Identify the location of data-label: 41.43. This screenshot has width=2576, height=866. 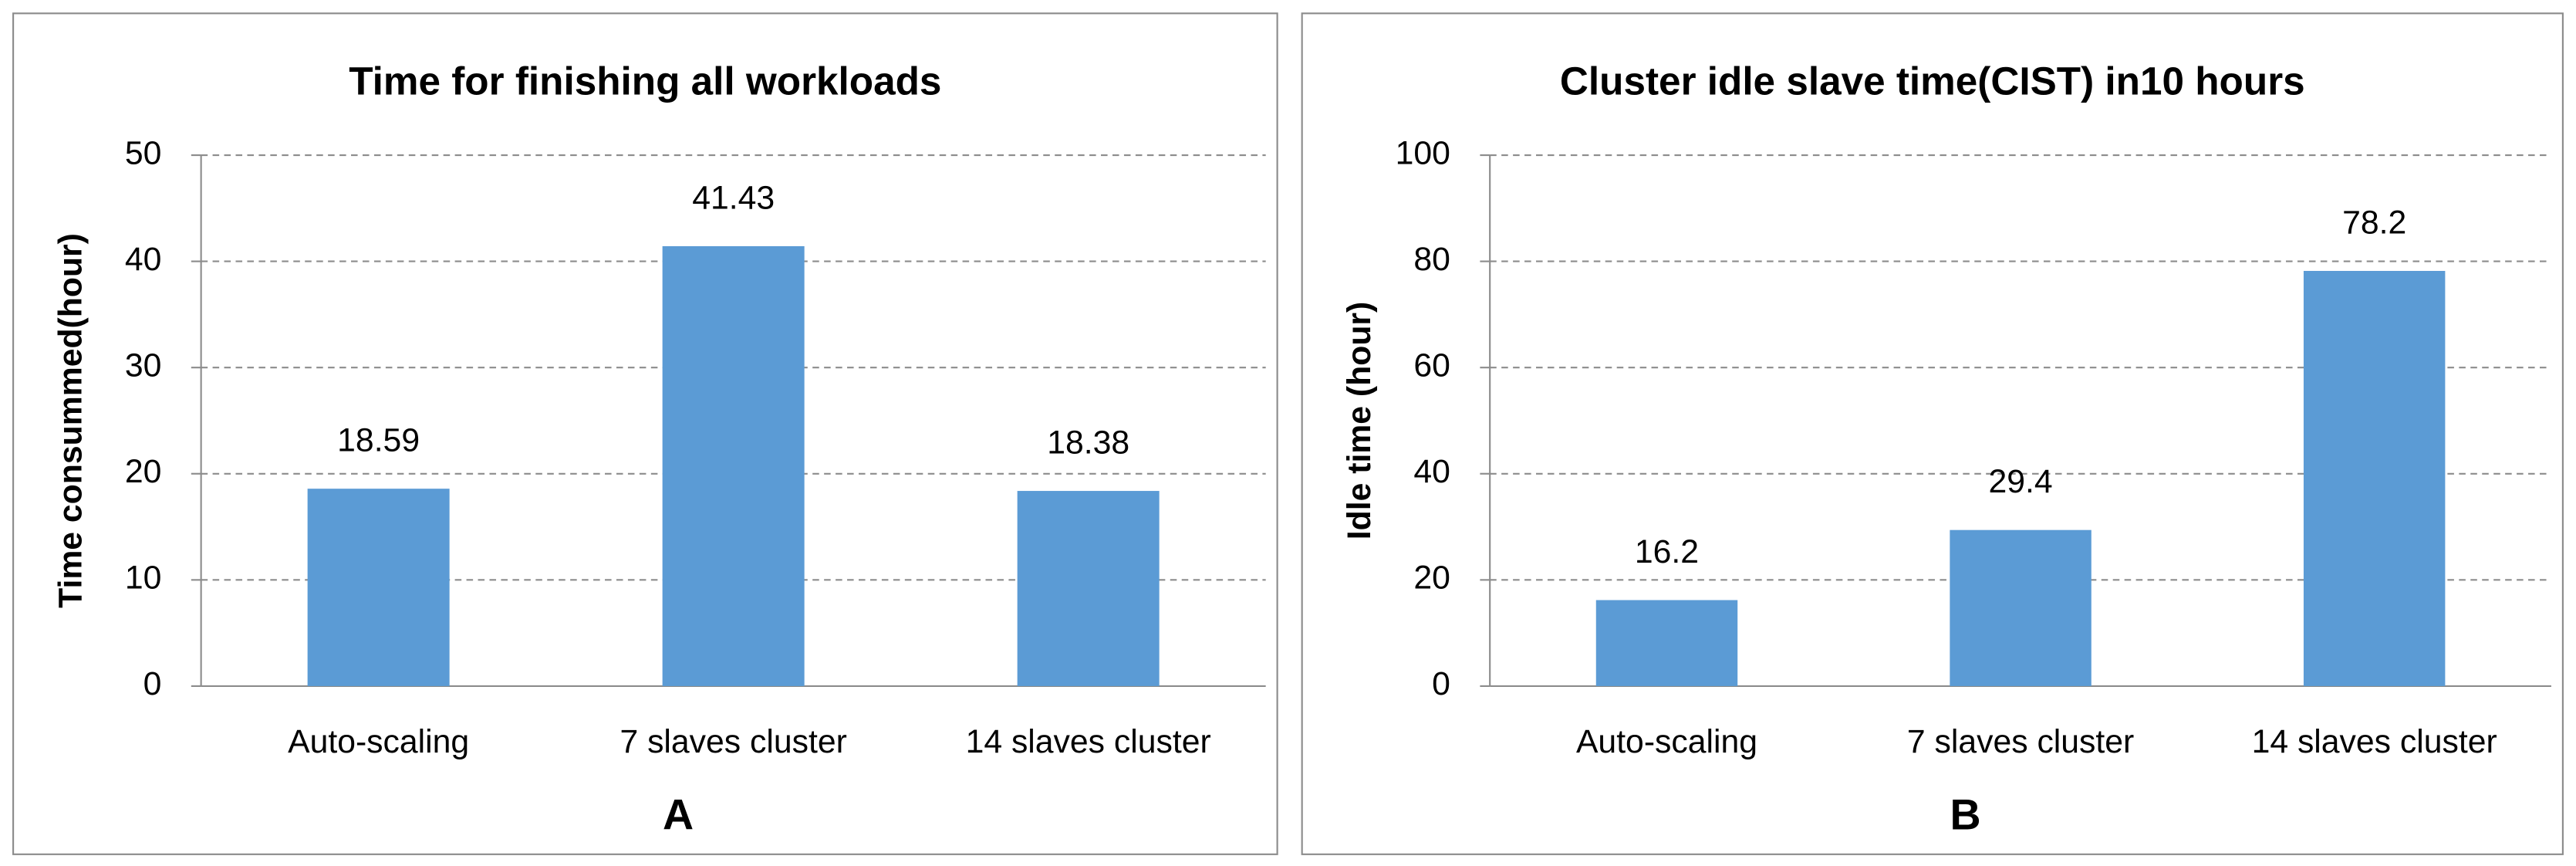
(733, 197).